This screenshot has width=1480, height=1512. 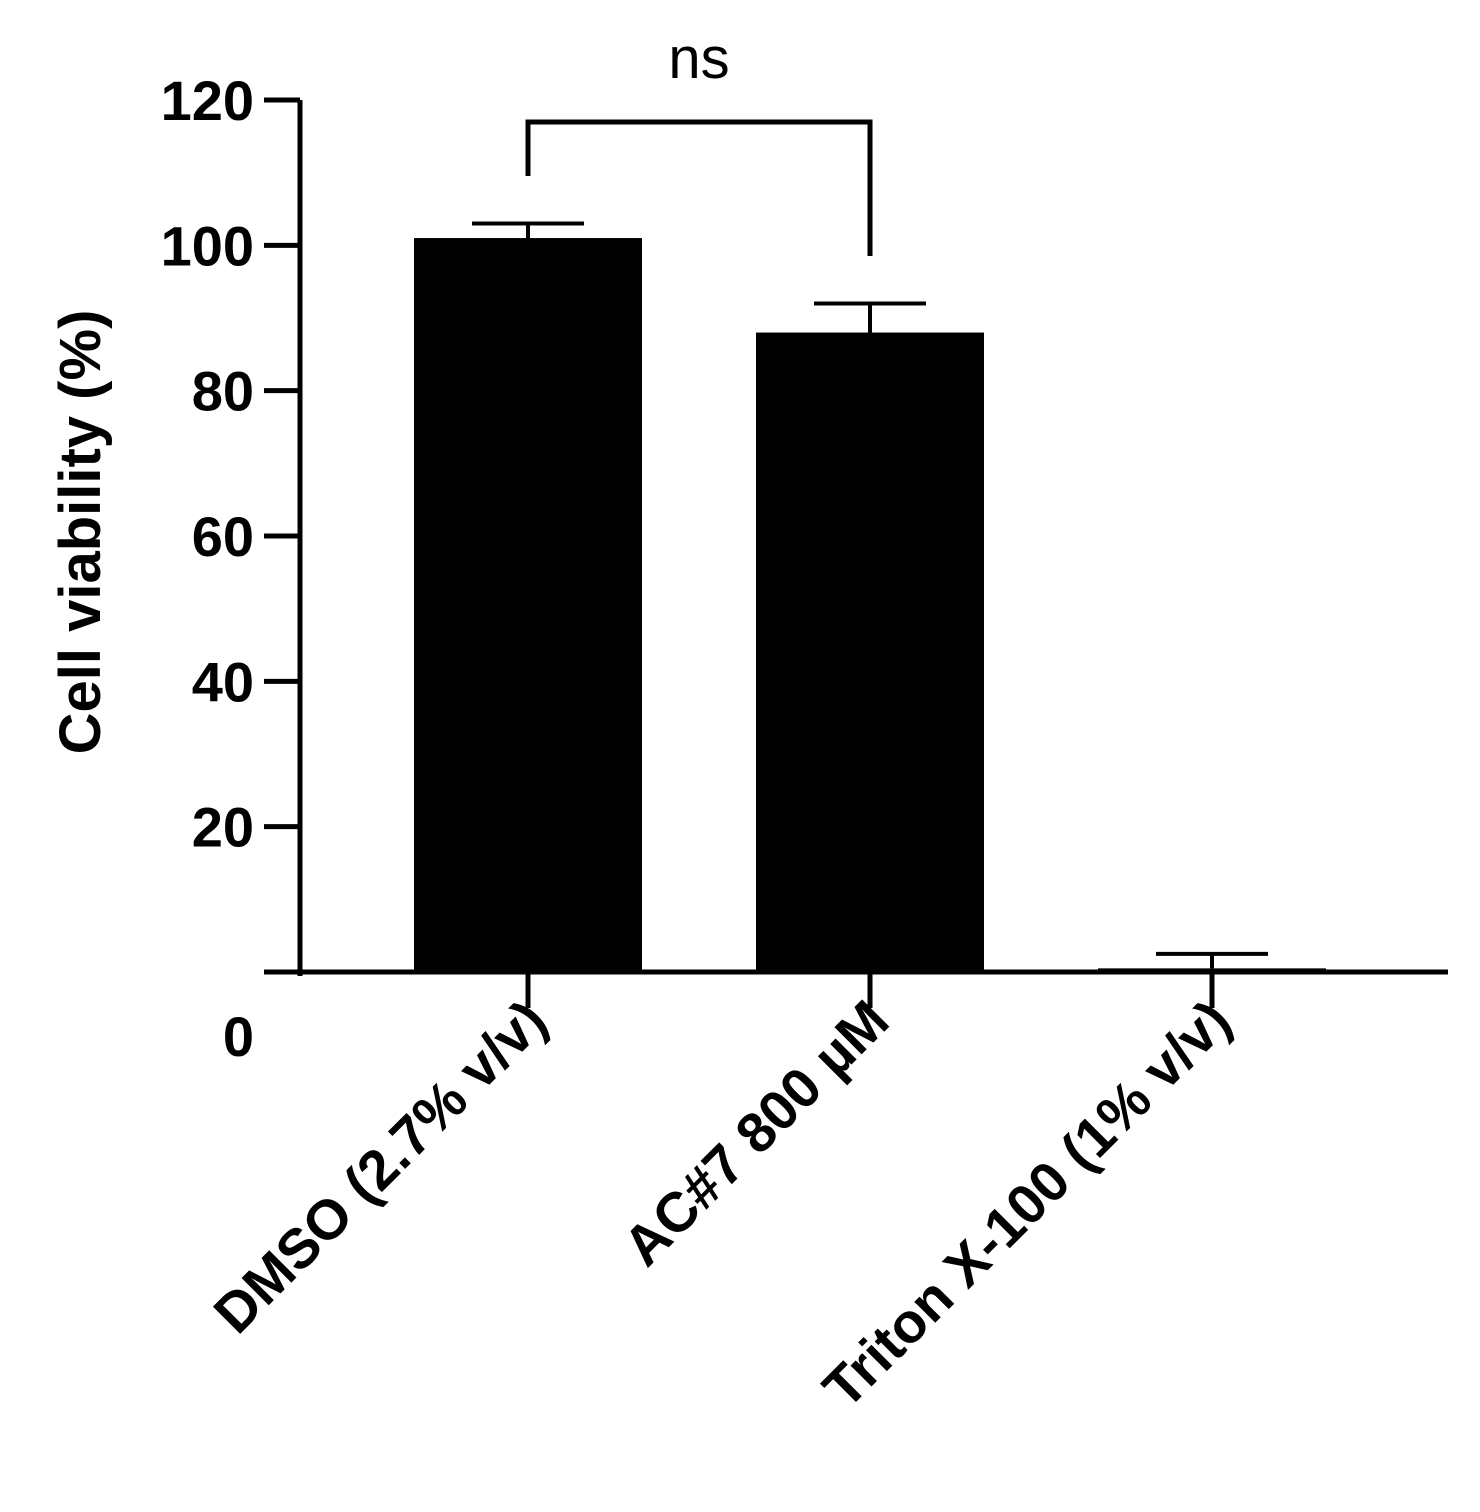 I want to click on annotations: ns, so click(x=699, y=141).